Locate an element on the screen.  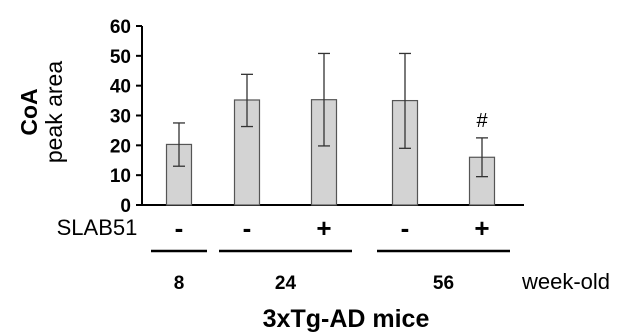
y-axis-ticks: 0 10 20 30 40 50 60 is located at coordinates (126, 117).